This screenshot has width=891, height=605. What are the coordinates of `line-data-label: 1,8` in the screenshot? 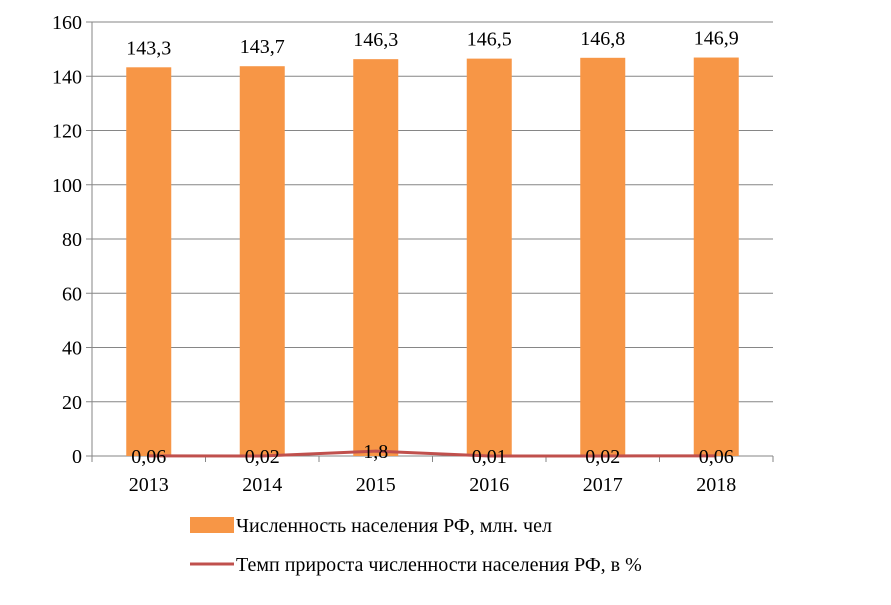 It's located at (375, 452).